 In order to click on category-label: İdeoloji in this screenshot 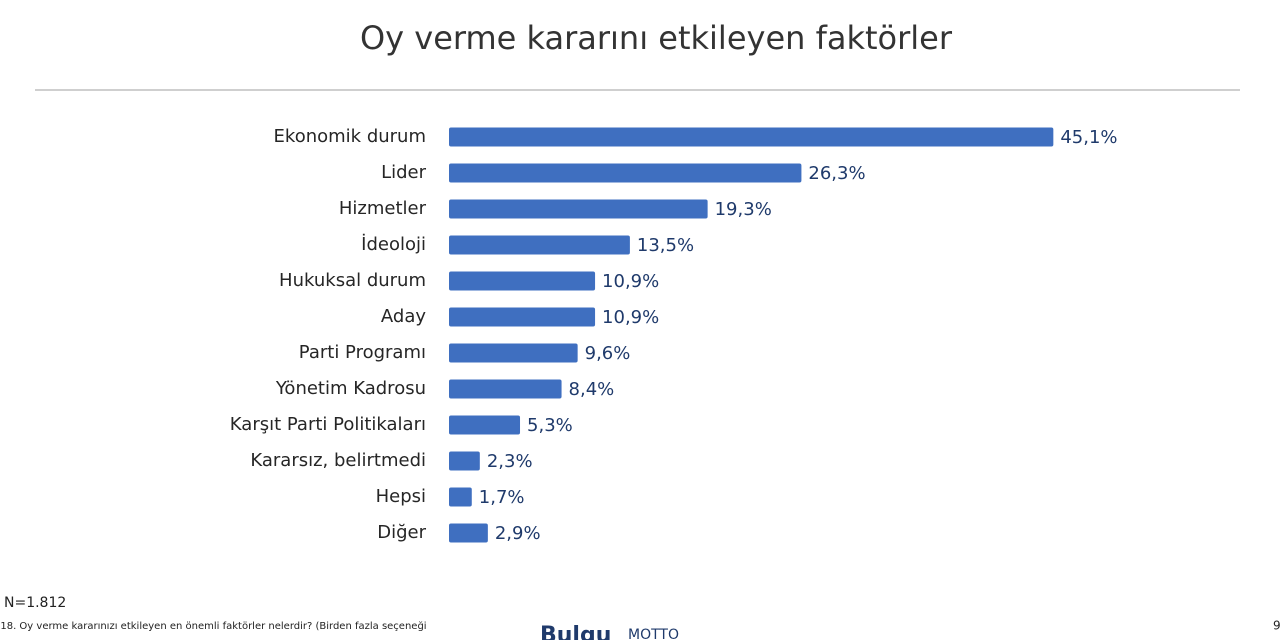, I will do `click(393, 244)`.